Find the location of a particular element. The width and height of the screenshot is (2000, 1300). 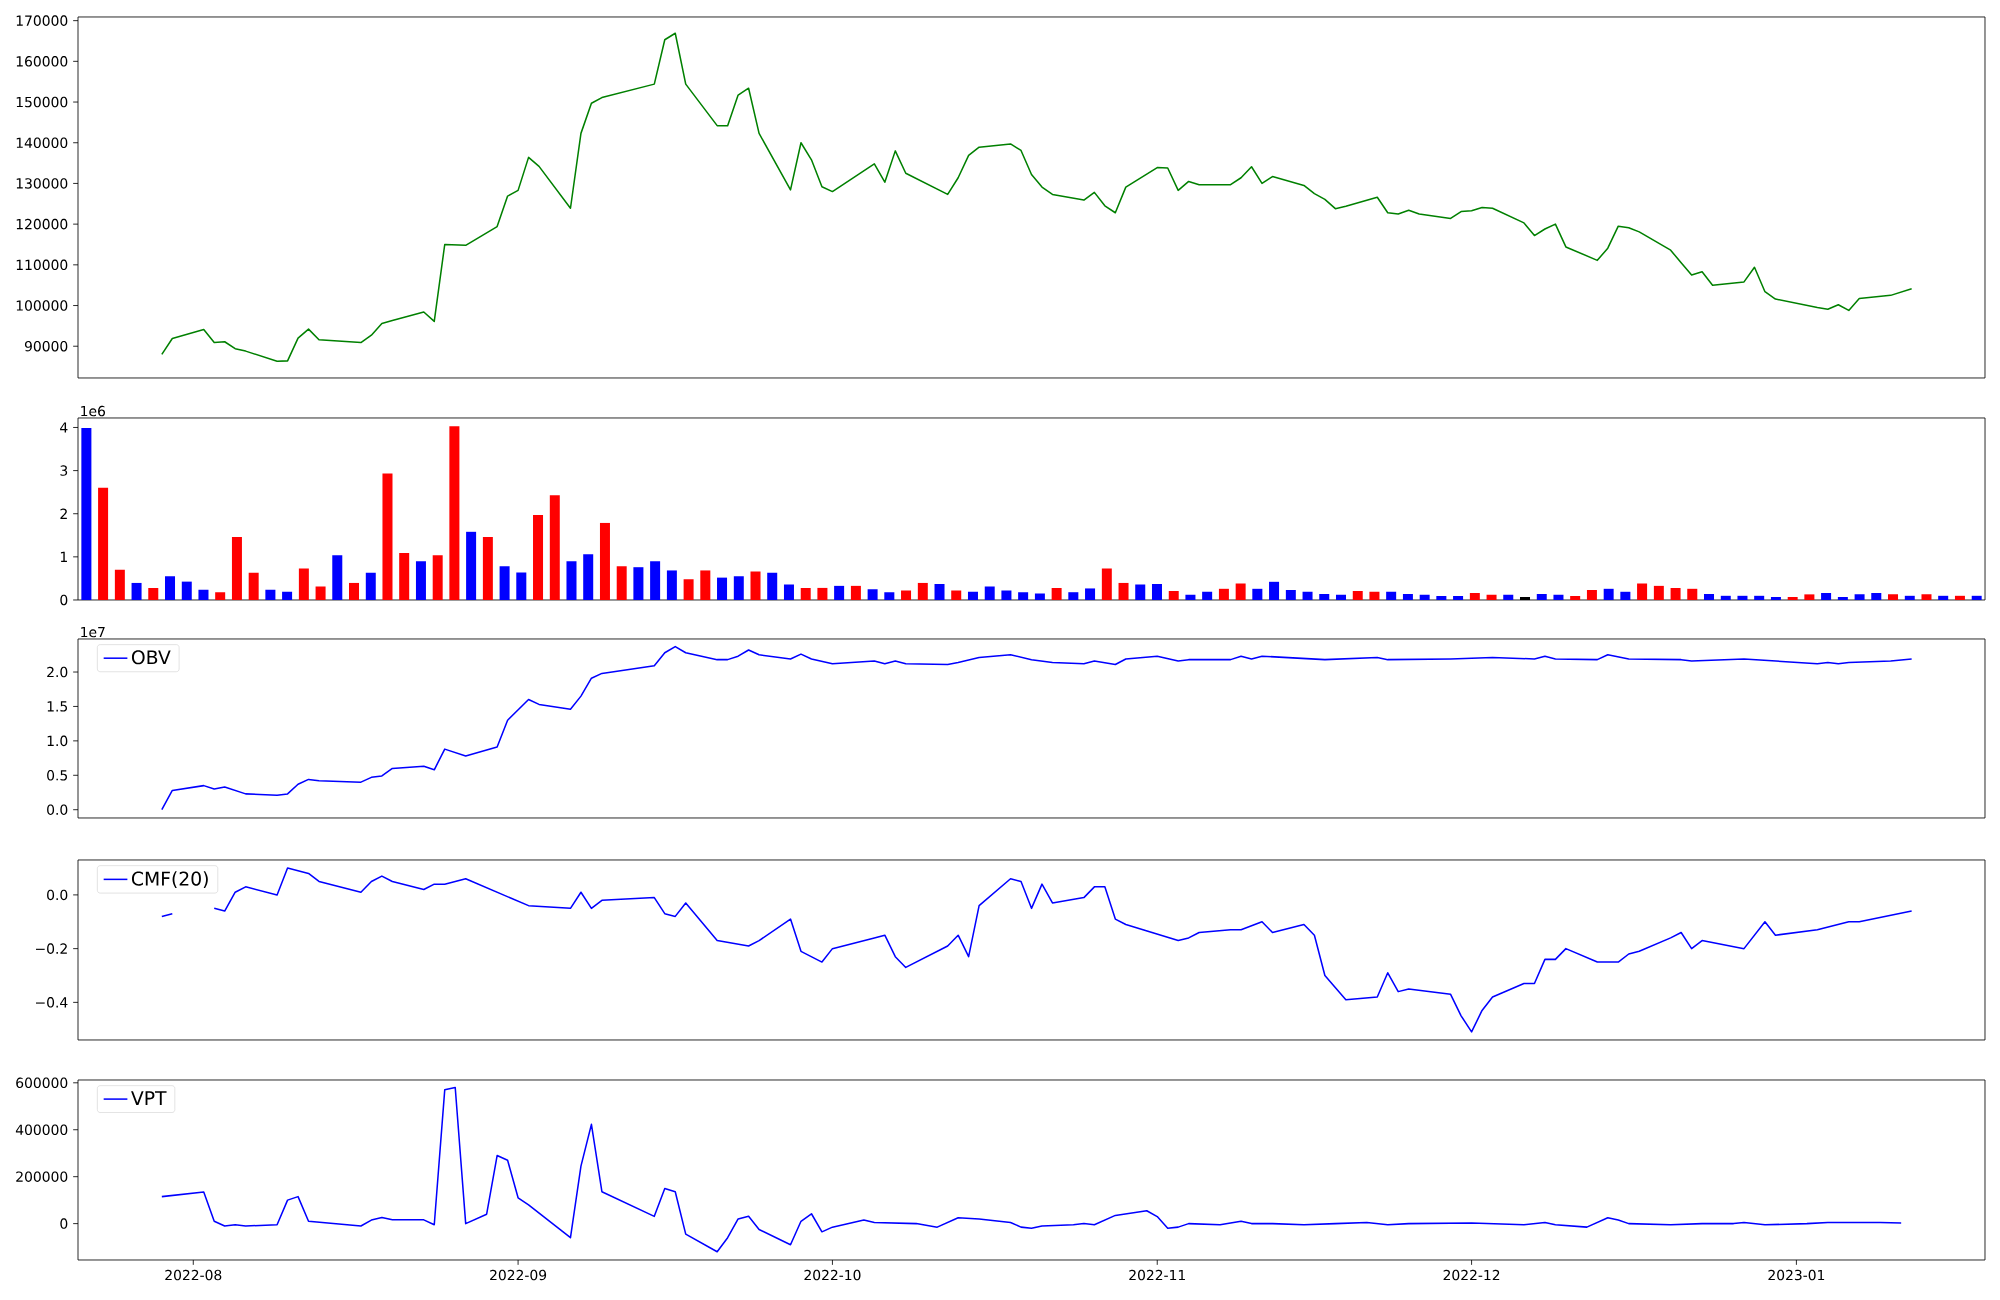

legend-label: VPT is located at coordinates (149, 1098).